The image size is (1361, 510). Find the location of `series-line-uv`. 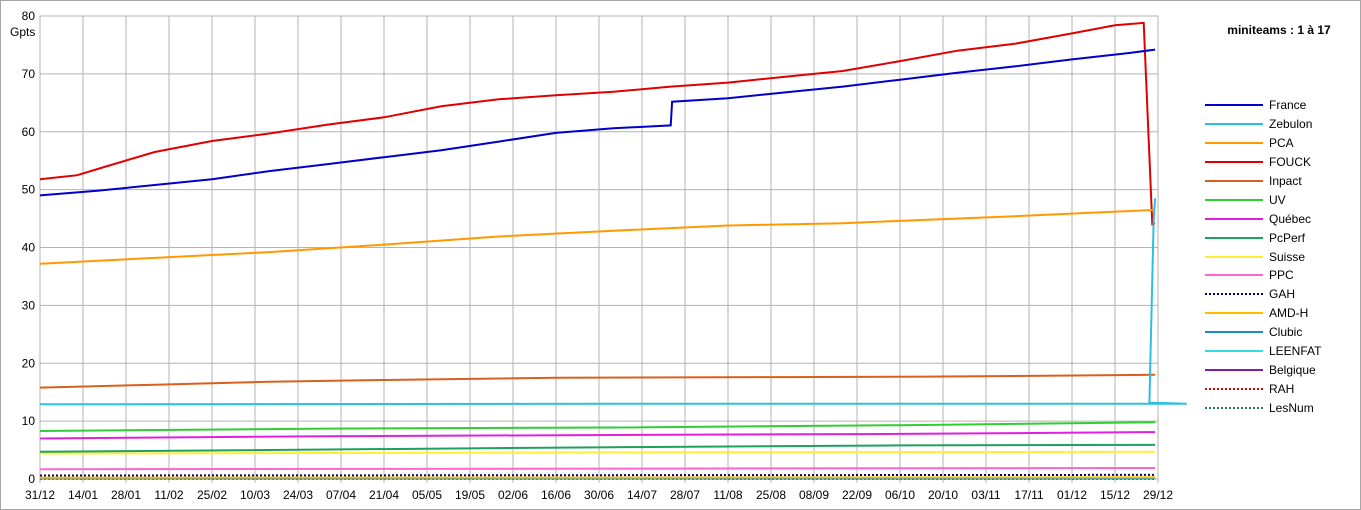

series-line-uv is located at coordinates (597, 426).